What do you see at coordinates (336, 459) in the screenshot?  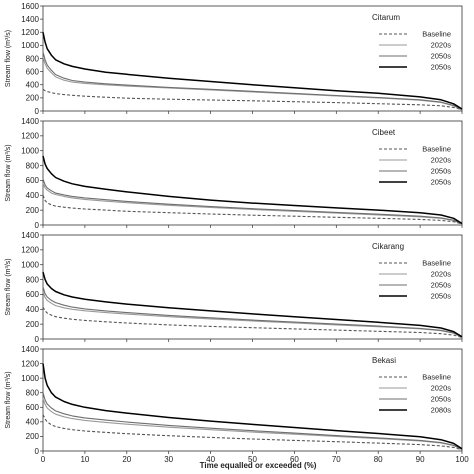 I see `x-tick-label: 70` at bounding box center [336, 459].